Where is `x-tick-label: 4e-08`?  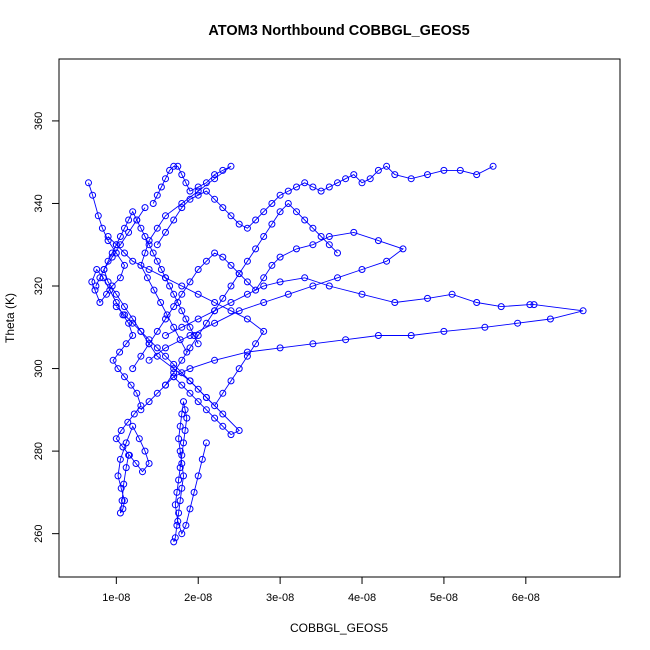 x-tick-label: 4e-08 is located at coordinates (362, 598).